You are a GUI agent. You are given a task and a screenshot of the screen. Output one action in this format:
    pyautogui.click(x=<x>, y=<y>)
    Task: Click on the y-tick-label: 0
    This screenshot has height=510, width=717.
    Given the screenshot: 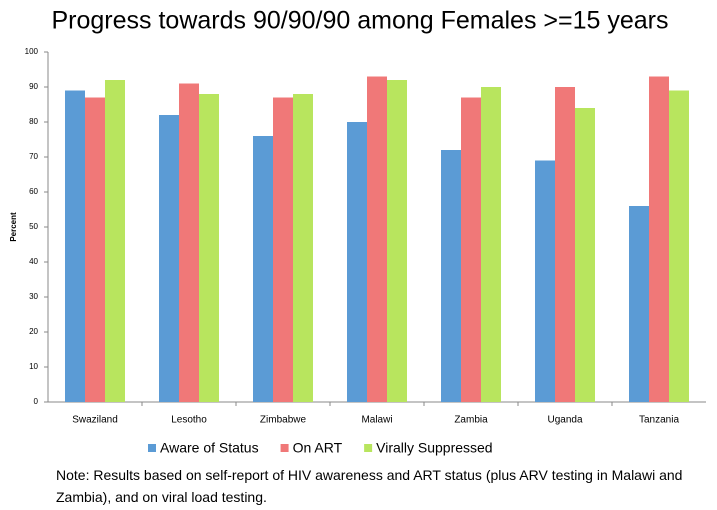 What is the action you would take?
    pyautogui.click(x=36, y=401)
    